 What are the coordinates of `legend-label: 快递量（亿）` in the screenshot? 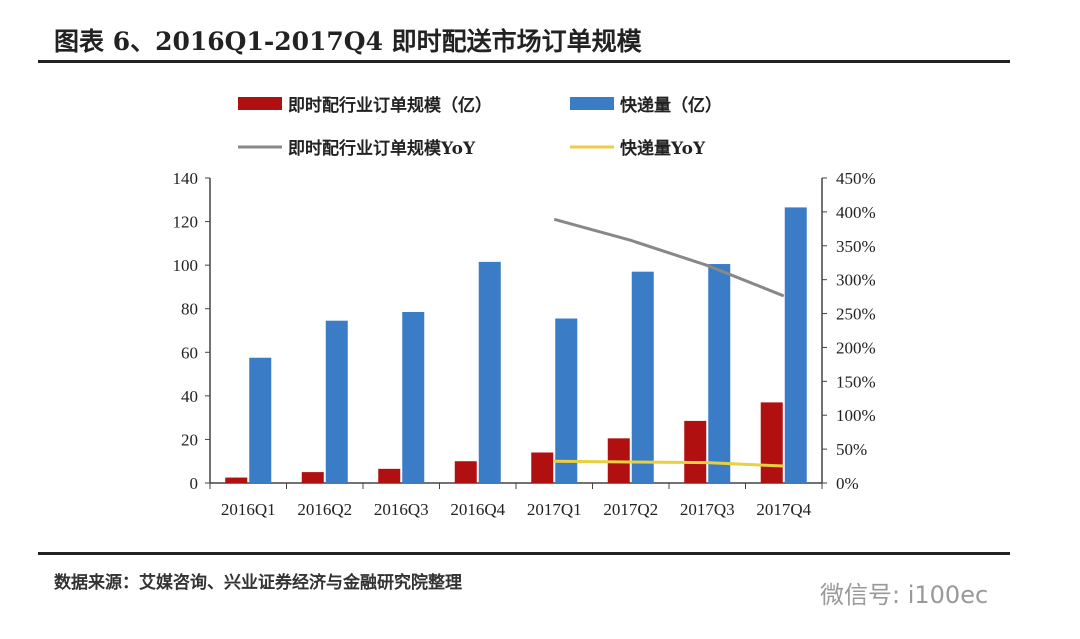 It's located at (671, 105).